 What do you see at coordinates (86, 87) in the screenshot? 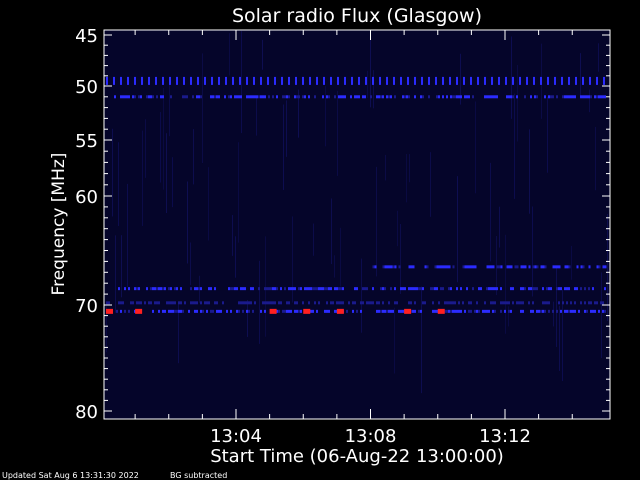
I see `y-tick-label: 50` at bounding box center [86, 87].